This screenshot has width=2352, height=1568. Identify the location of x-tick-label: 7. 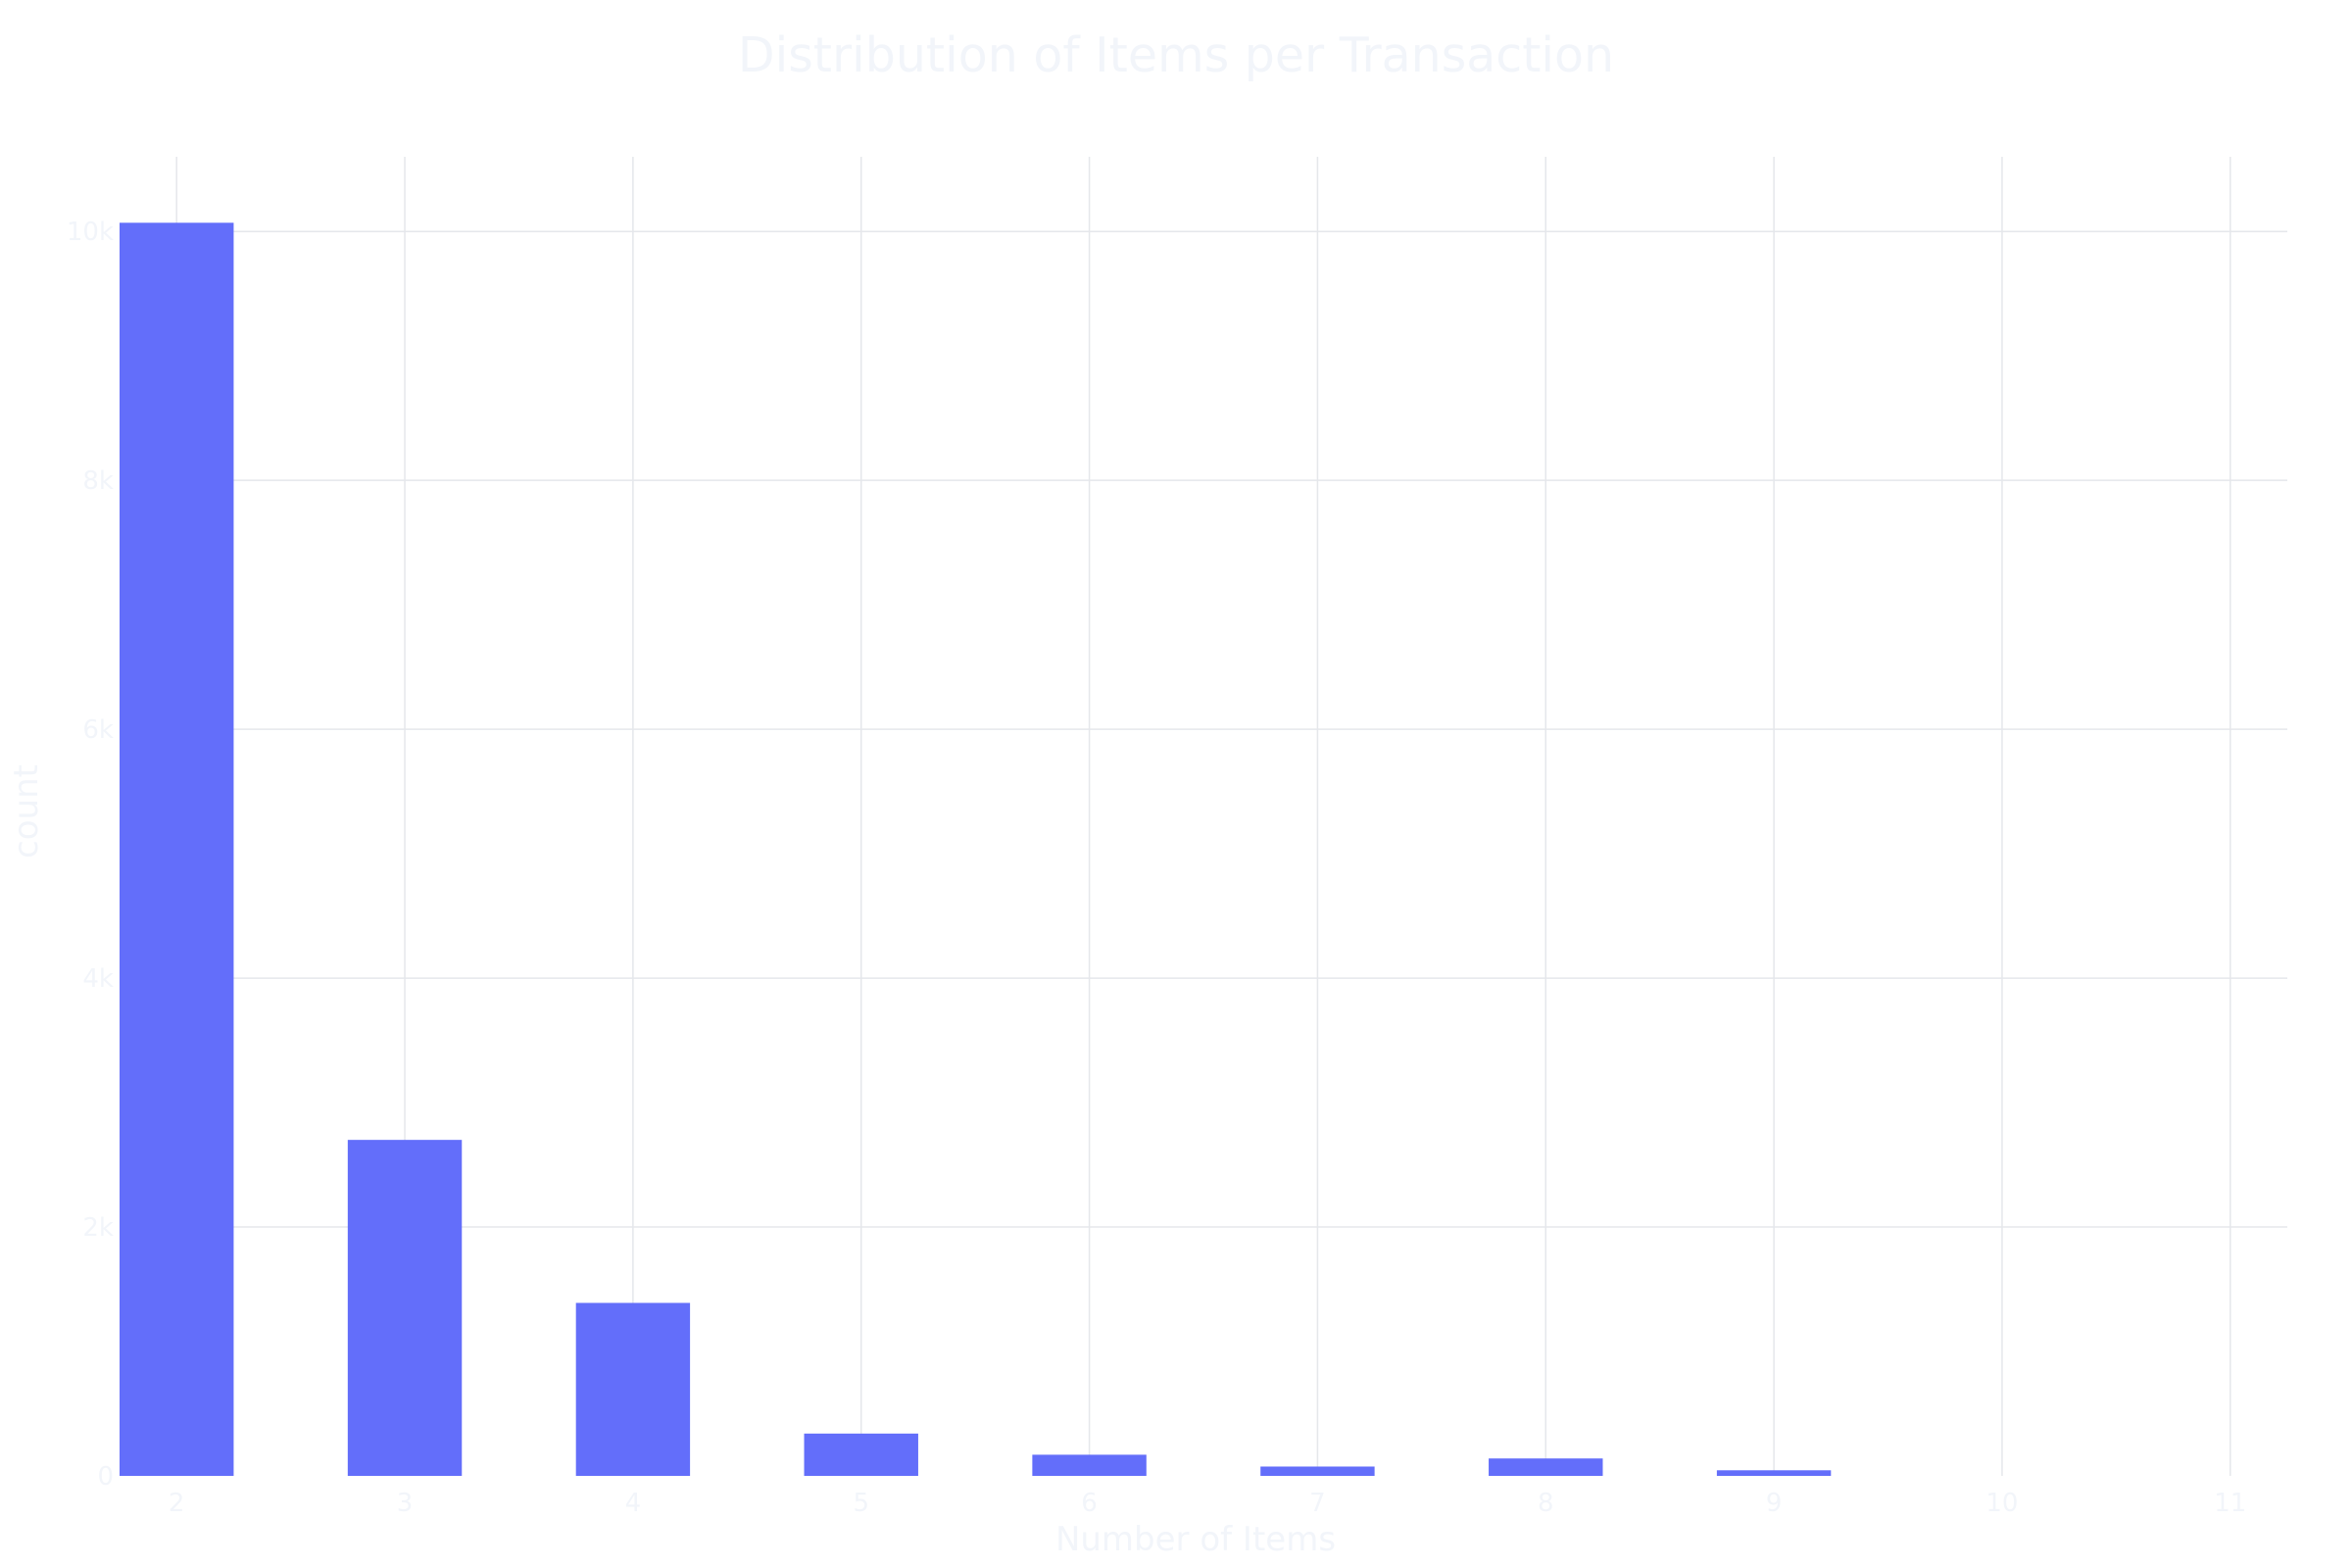
(1317, 1503).